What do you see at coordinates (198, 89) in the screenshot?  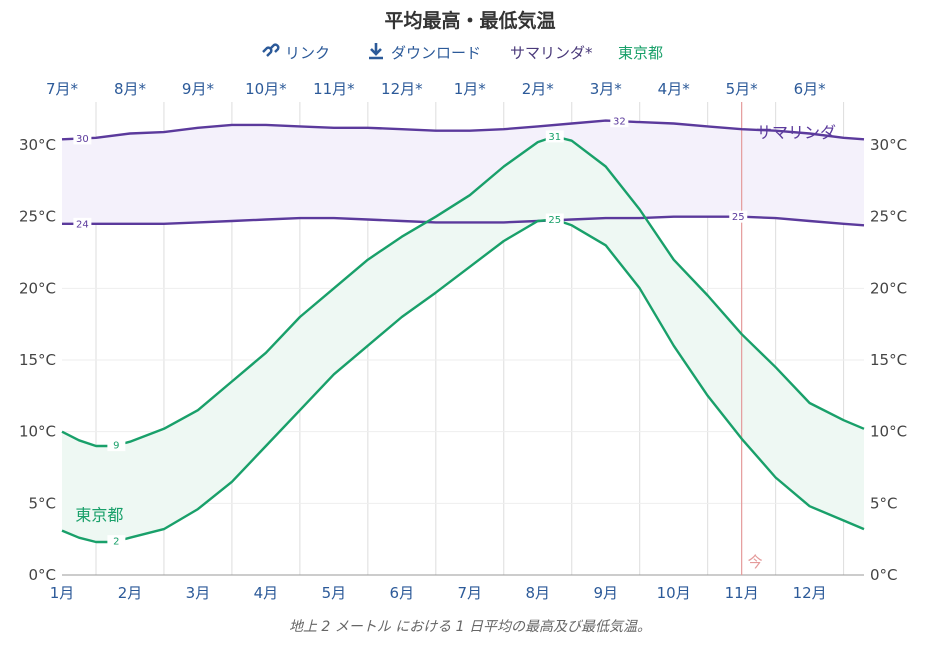 I see `x-tick-label-top: 9月*` at bounding box center [198, 89].